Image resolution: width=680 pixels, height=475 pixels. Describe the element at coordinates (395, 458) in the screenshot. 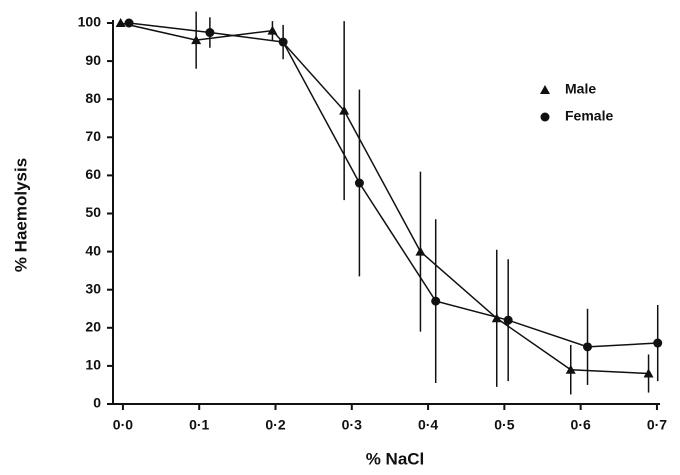

I see `x-axis-label: % NaCl` at that location.